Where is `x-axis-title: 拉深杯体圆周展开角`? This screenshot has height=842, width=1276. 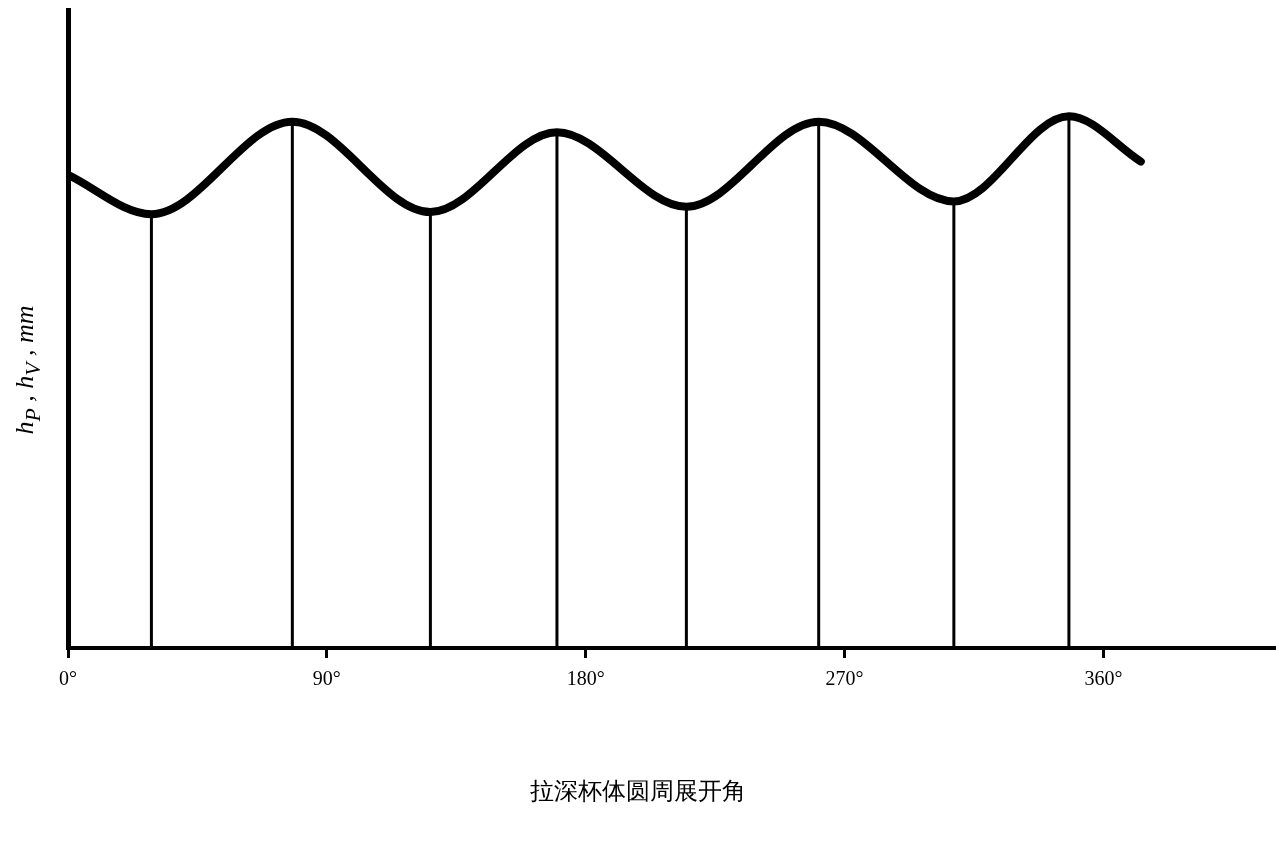 x-axis-title: 拉深杯体圆周展开角 is located at coordinates (638, 791).